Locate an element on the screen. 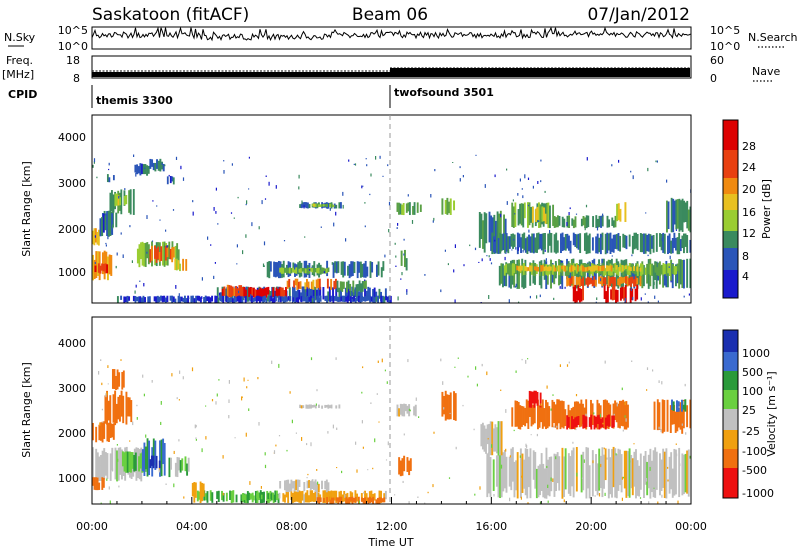 The height and width of the screenshot is (554, 800). freq-unit: [MHz] is located at coordinates (18, 74).